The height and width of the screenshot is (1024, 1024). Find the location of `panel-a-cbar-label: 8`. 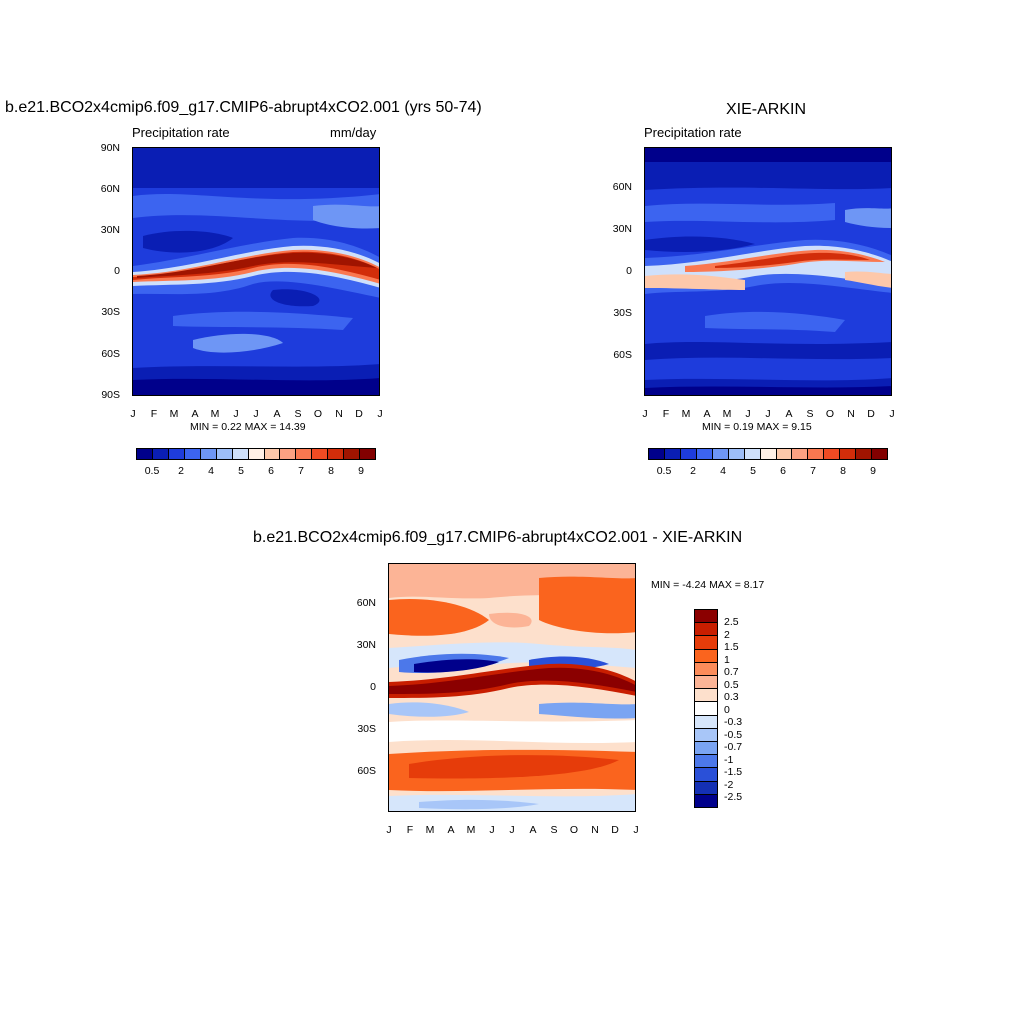

panel-a-cbar-label: 8 is located at coordinates (331, 471).